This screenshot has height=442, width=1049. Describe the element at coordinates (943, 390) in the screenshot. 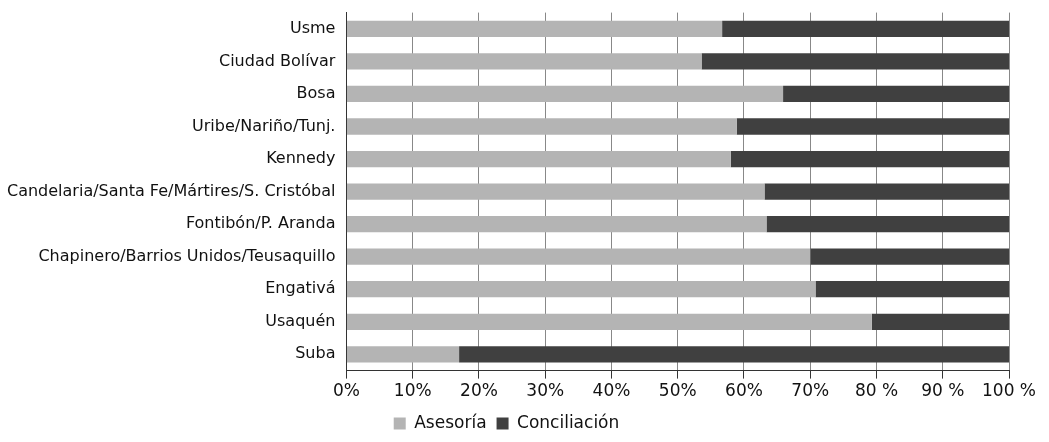

I see `x-tick-label: 90 %` at that location.